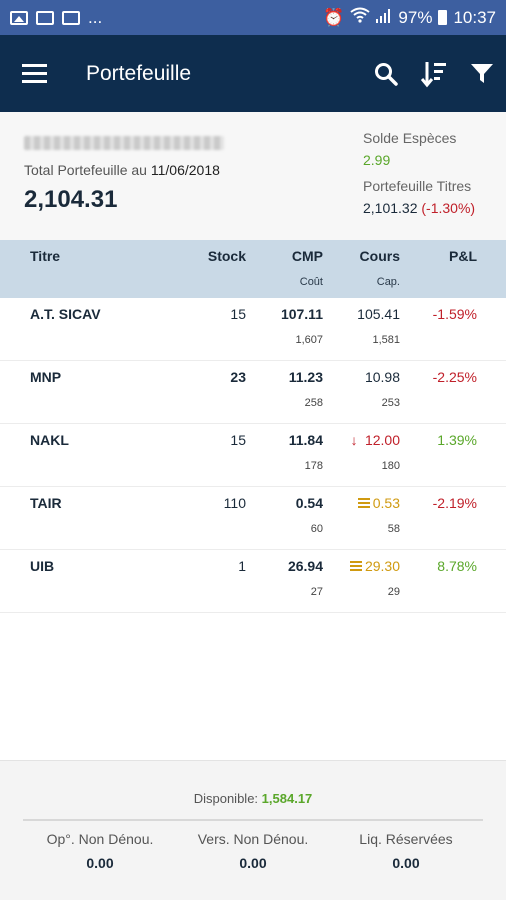 The image size is (506, 900). Describe the element at coordinates (305, 377) in the screenshot. I see `row-cmp: 11.23` at that location.